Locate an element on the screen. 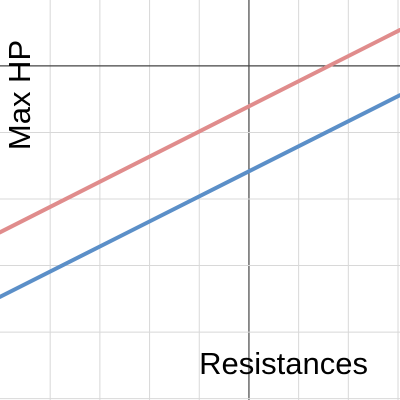 The height and width of the screenshot is (400, 400). x-axis-label: Resistances is located at coordinates (283, 363).